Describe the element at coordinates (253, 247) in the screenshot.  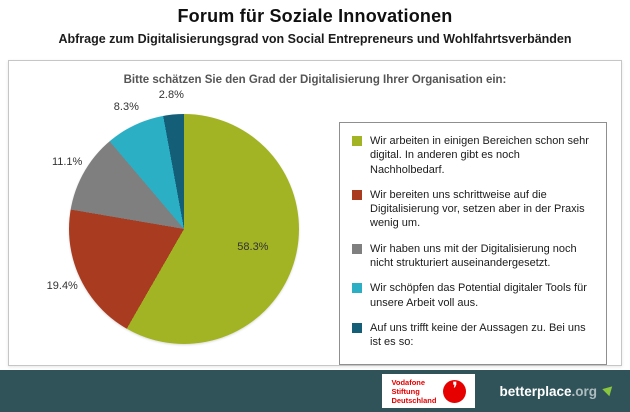
I see `pie-label: 58.3%` at that location.